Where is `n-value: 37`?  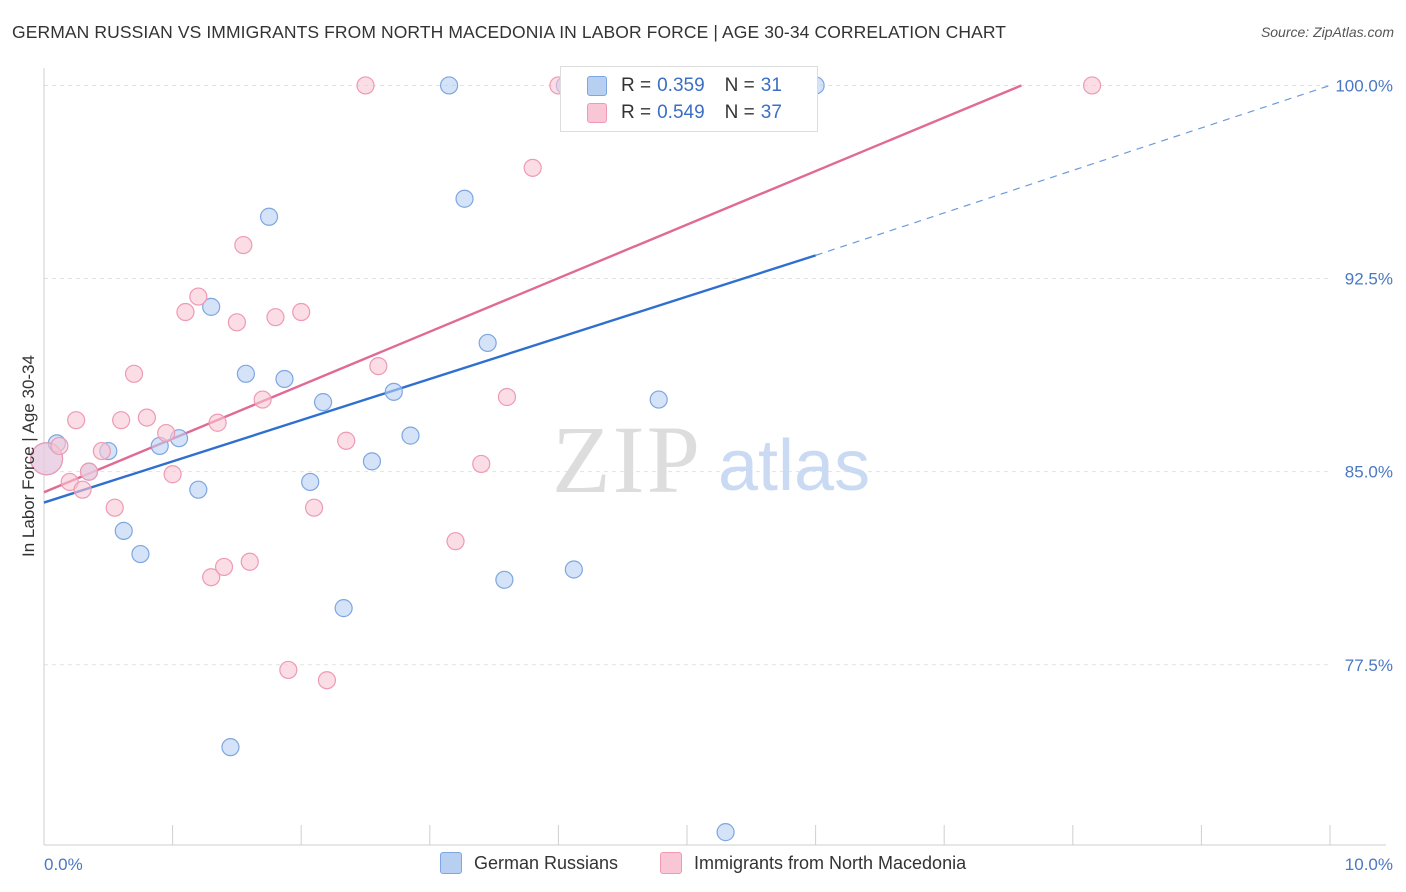 n-value: 37 is located at coordinates (771, 112).